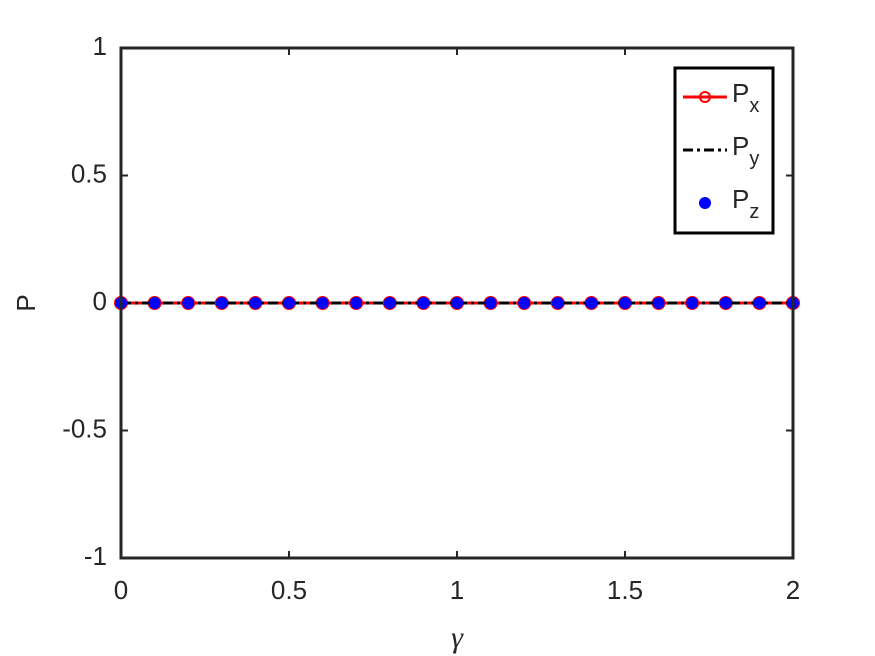 This screenshot has width=875, height=656. I want to click on y-tick-label: 1, so click(100, 46).